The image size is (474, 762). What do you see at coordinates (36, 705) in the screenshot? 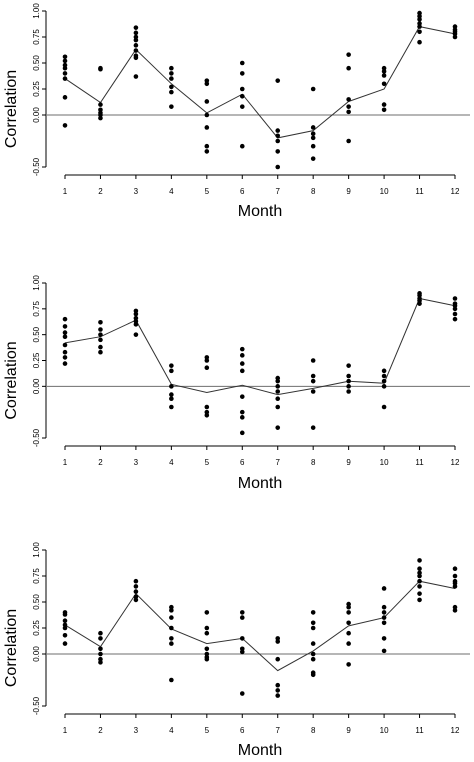
I see `y-tick-label: -0.50` at bounding box center [36, 705].